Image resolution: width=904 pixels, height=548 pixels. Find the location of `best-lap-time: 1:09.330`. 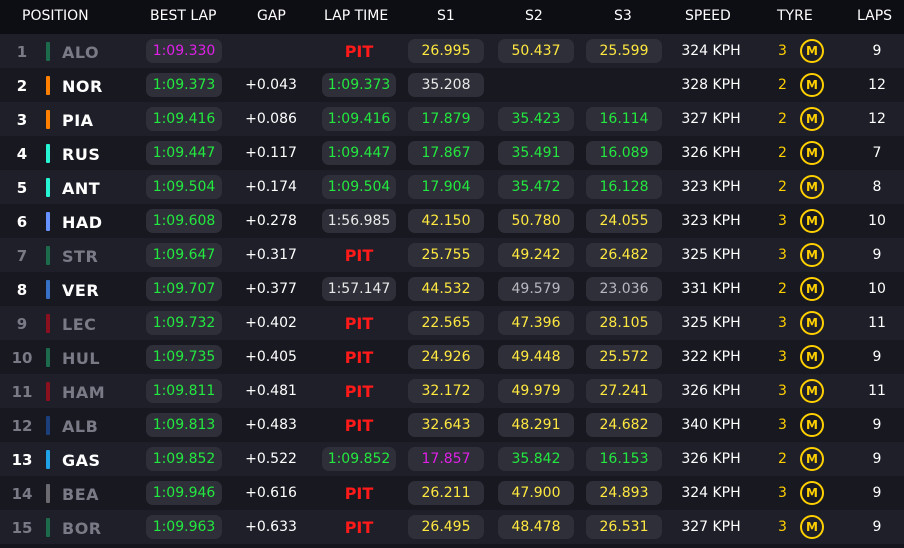

best-lap-time: 1:09.330 is located at coordinates (184, 51).